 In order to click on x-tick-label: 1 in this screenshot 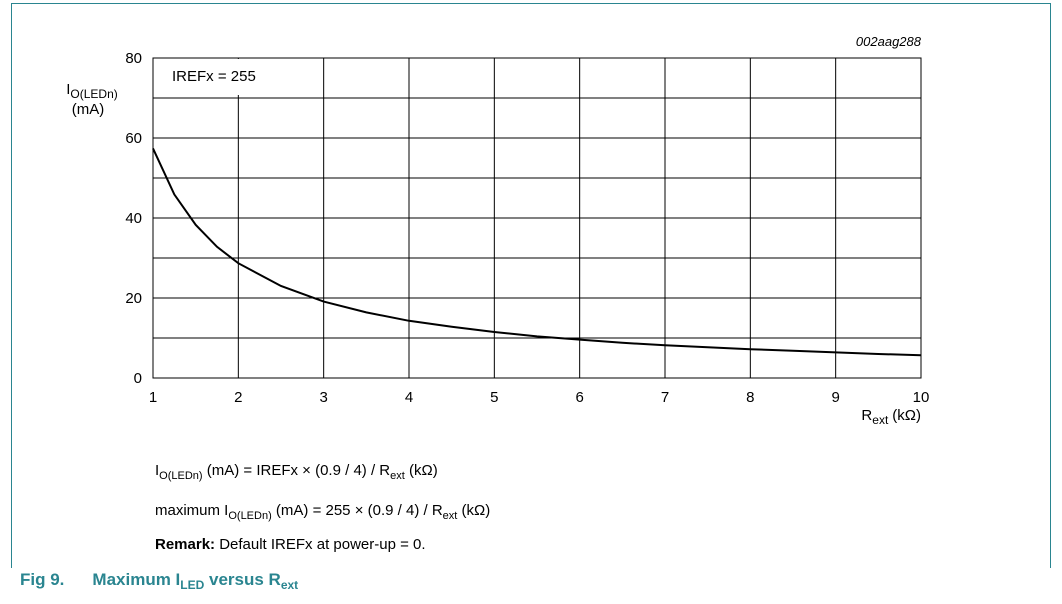, I will do `click(153, 397)`.